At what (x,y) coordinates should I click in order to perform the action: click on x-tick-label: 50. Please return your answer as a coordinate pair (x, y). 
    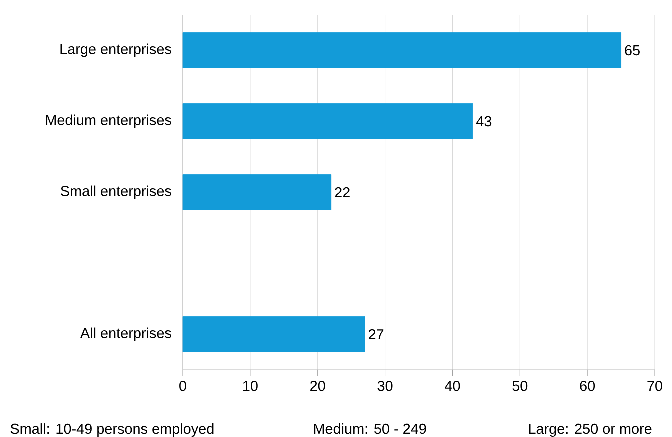
    Looking at the image, I should click on (520, 386).